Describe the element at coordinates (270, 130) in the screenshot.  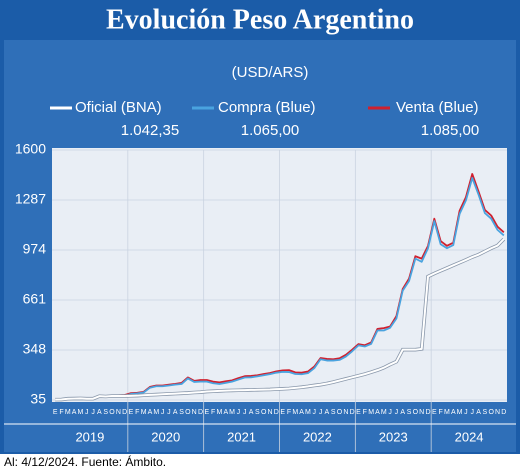
I see `legend-value: 1.065,00` at that location.